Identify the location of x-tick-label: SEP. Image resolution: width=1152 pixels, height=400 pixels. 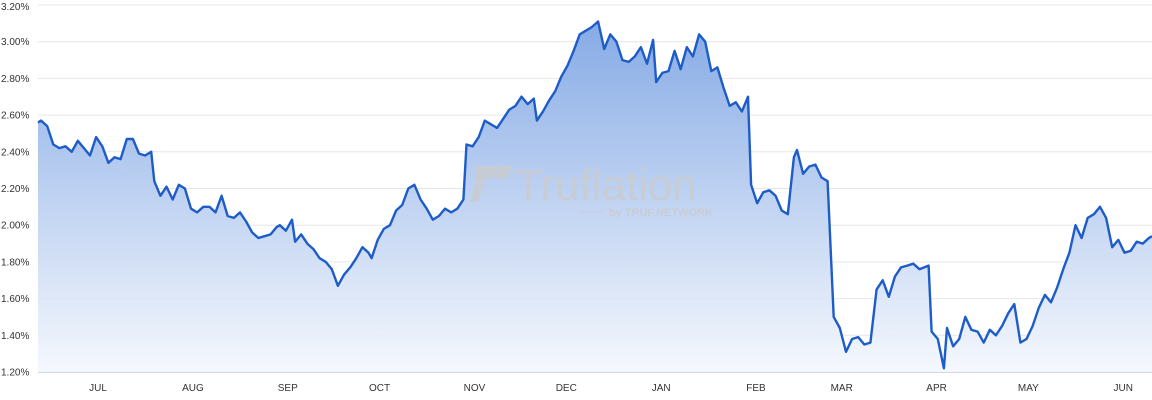
(288, 388).